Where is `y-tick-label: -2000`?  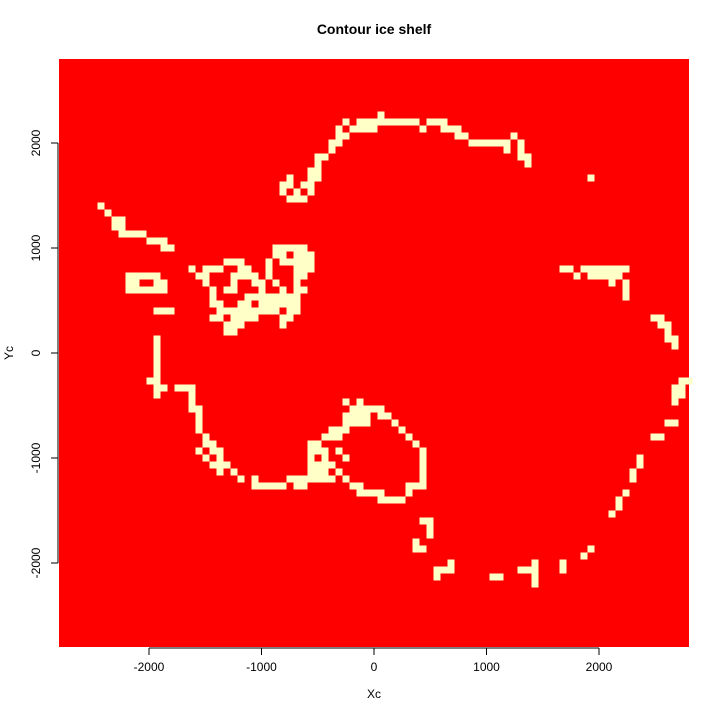
y-tick-label: -2000 is located at coordinates (36, 562).